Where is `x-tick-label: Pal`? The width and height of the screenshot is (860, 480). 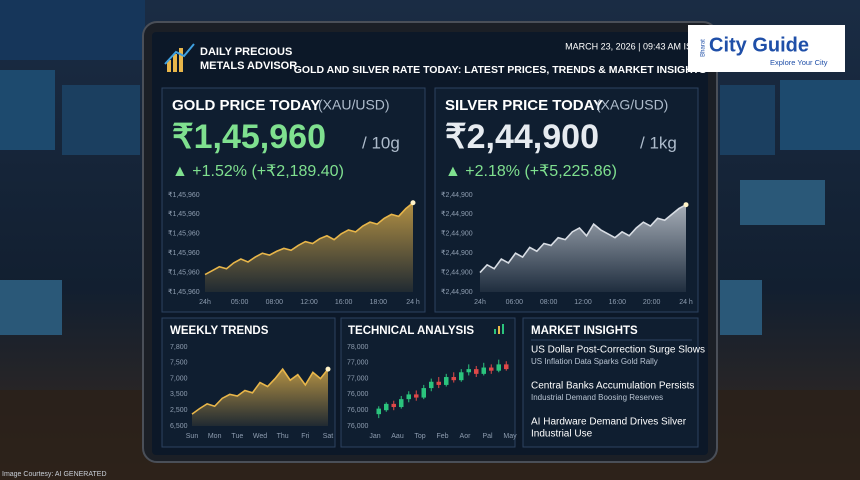 x-tick-label: Pal is located at coordinates (487, 436).